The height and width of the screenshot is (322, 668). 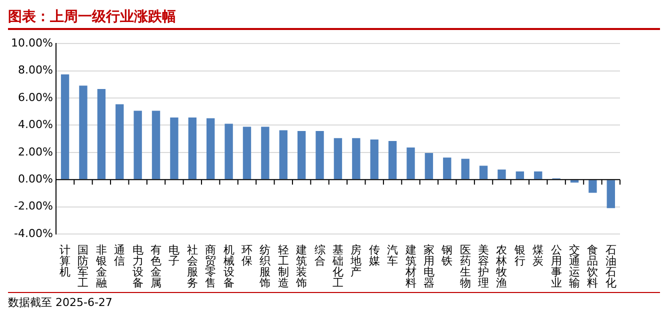 I want to click on y-tick-label: 4.00%, so click(x=35, y=125).